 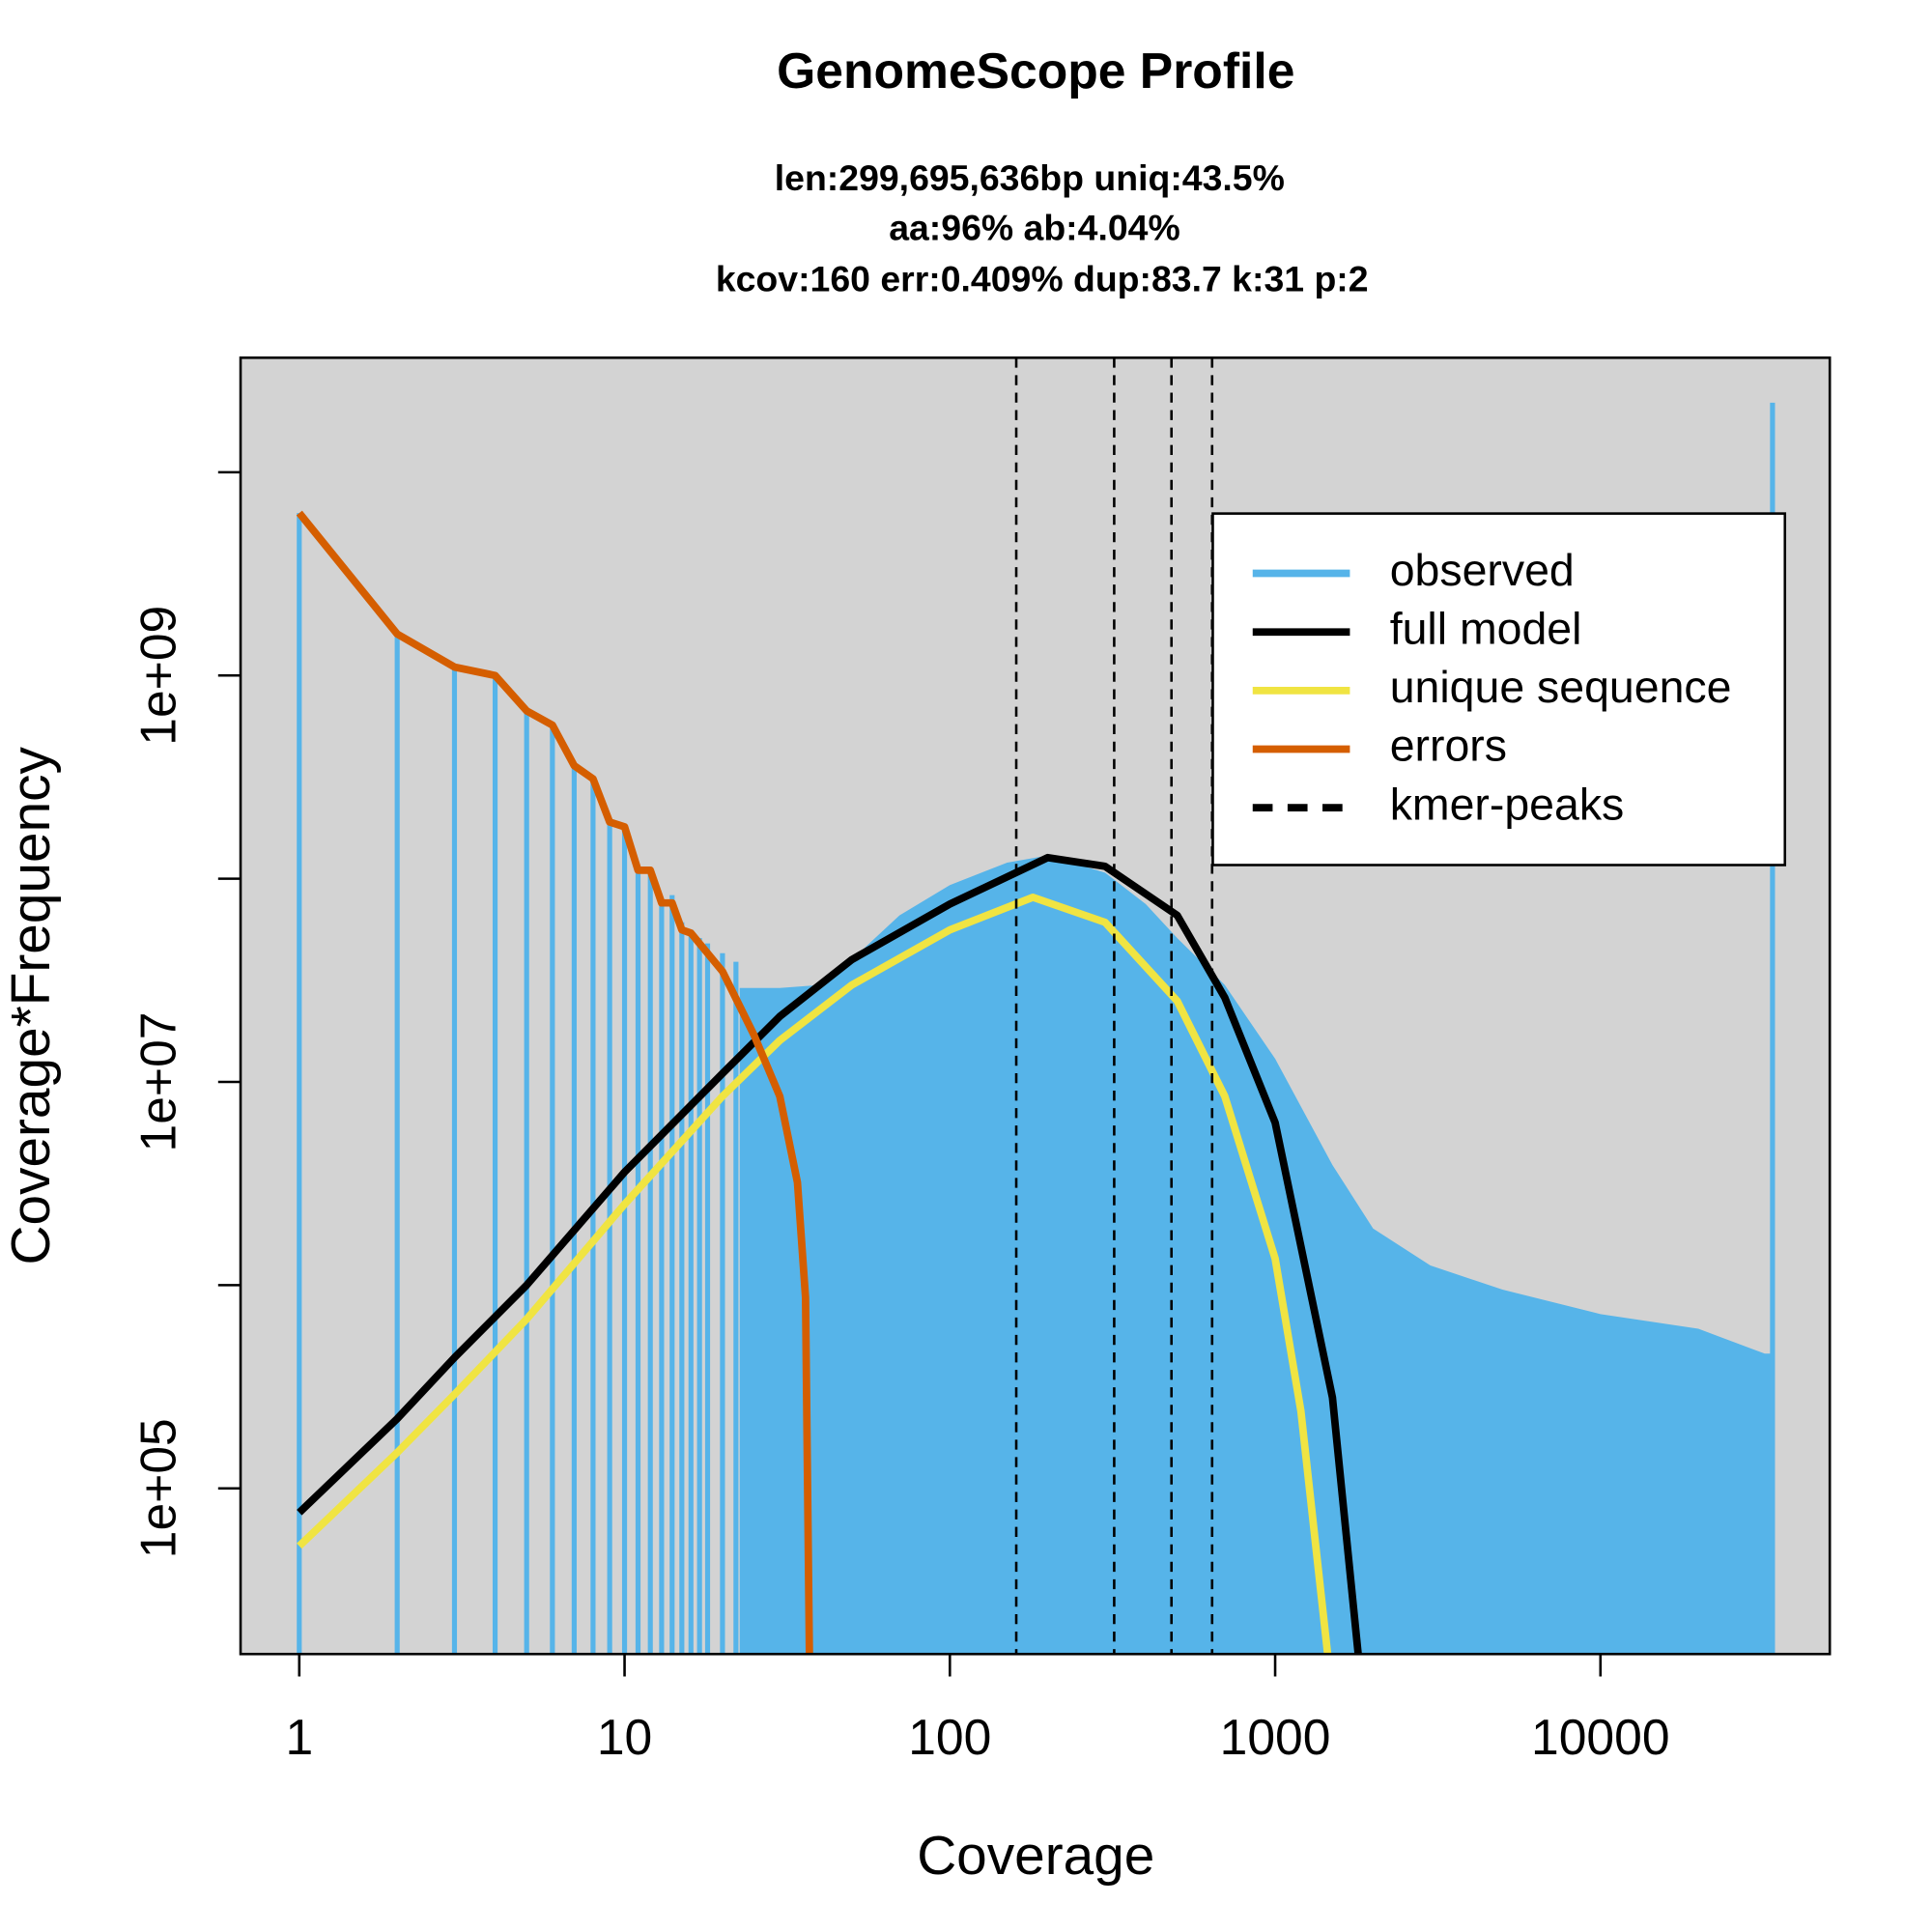 I want to click on x-tick-label: 1, so click(x=299, y=1737).